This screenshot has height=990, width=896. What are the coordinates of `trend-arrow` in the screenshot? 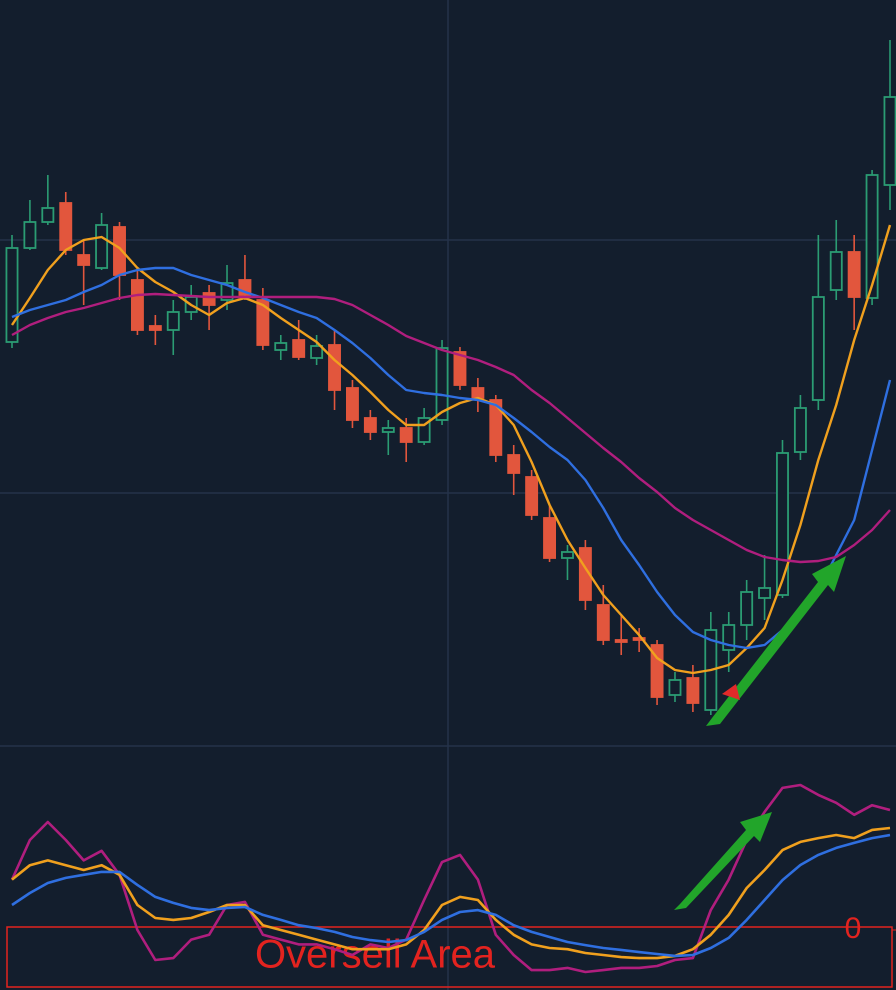 It's located at (776, 641).